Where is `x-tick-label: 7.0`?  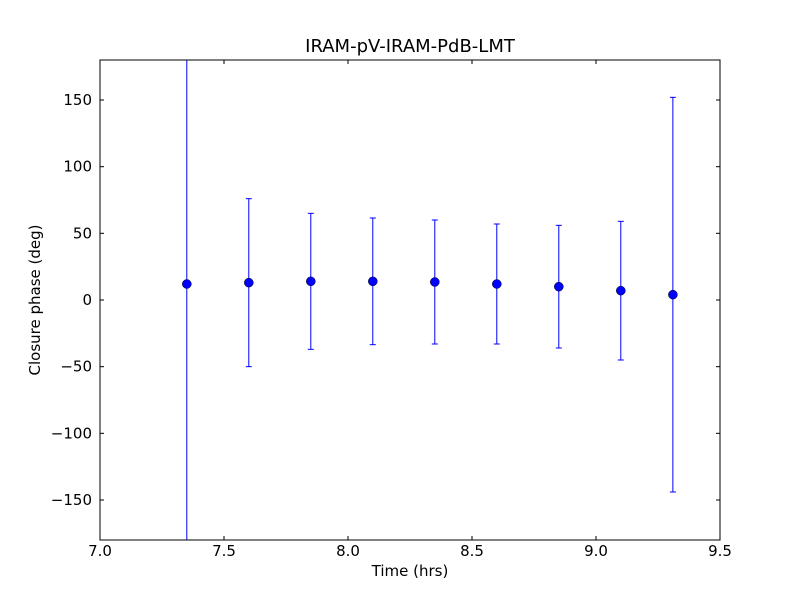 x-tick-label: 7.0 is located at coordinates (100, 551).